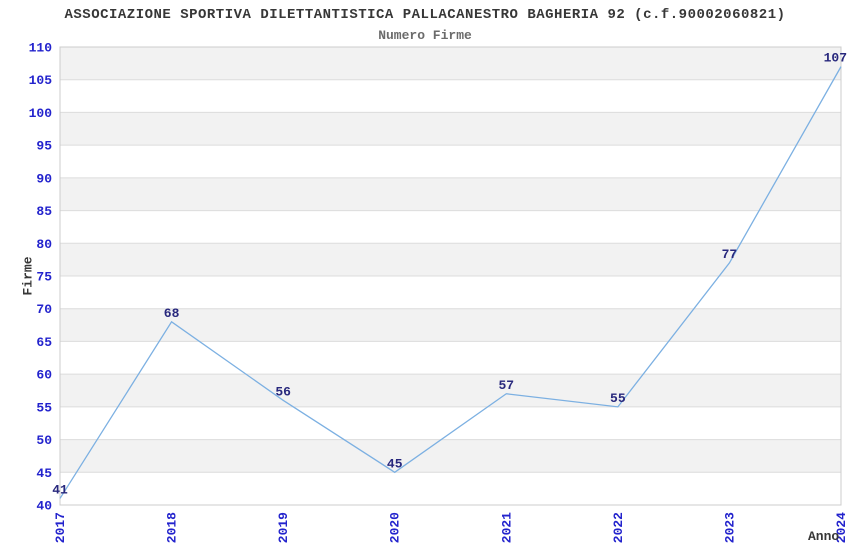 This screenshot has width=850, height=550. I want to click on x-tick-label: 2023, so click(729, 527).